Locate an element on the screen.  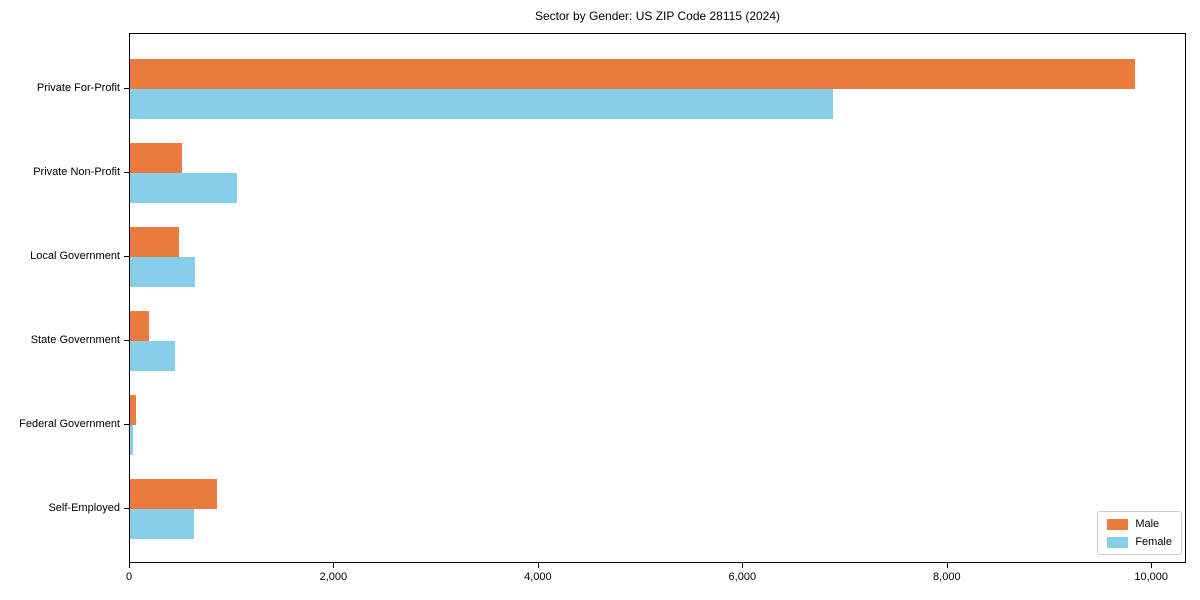
x-axis-label-8000: 8,000 is located at coordinates (947, 577).